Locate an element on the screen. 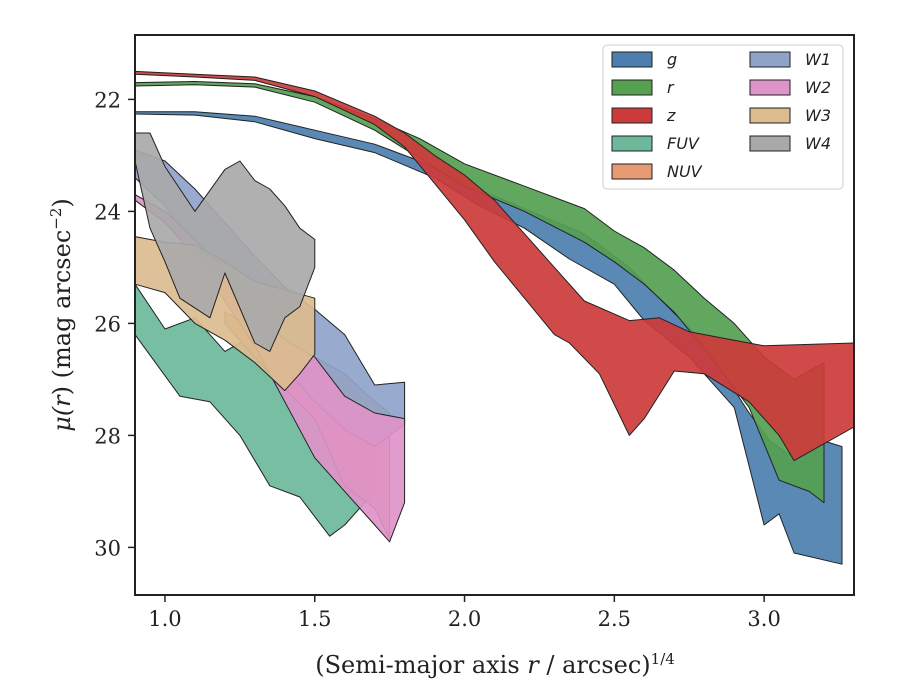  y-tick-label: 26 is located at coordinates (107, 324).